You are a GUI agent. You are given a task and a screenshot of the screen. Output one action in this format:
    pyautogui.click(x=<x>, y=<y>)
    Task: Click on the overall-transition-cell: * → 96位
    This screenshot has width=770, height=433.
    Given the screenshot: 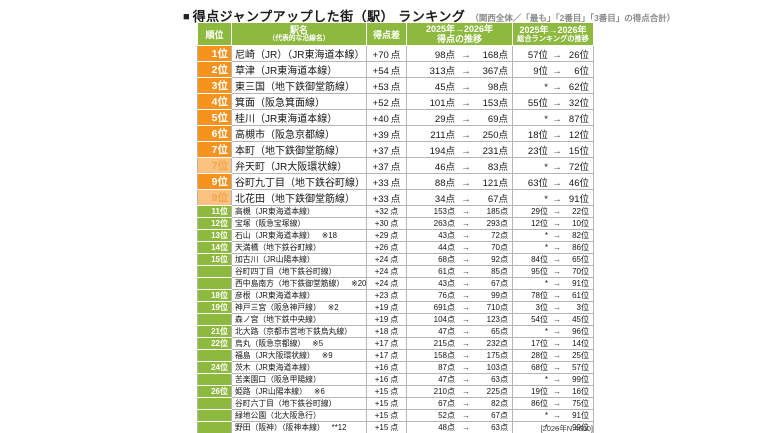 What is the action you would take?
    pyautogui.click(x=553, y=331)
    